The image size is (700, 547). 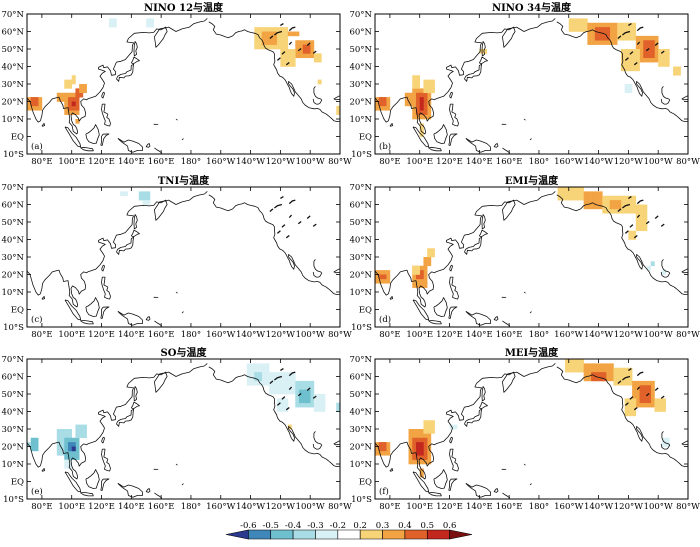 I want to click on colorbar-tick-label: 0.4, so click(x=405, y=526).